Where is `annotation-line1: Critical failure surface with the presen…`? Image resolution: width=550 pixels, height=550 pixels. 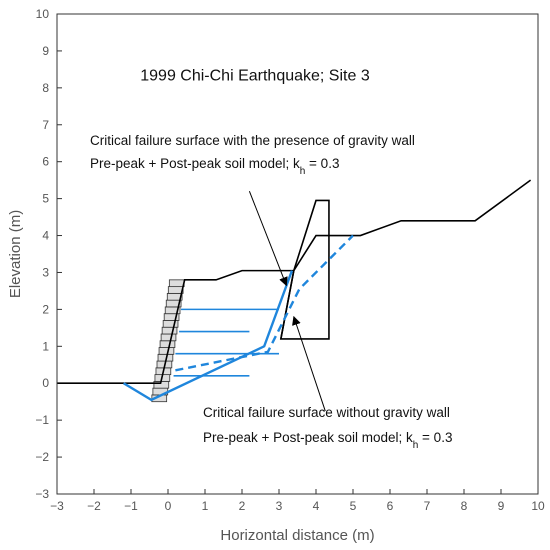
annotation-line1: Critical failure surface with the presen… is located at coordinates (252, 140).